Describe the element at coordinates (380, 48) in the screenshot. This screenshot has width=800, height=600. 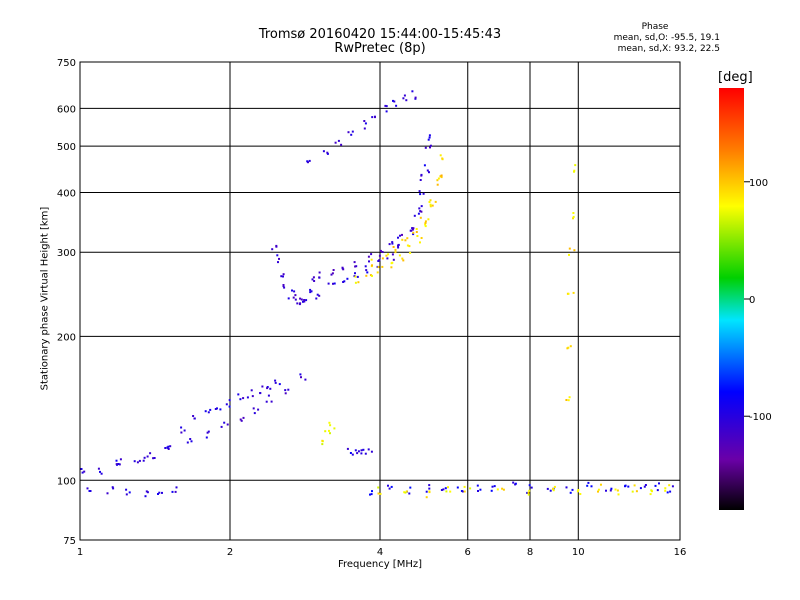
I see `chart-subtitle: RwPretec (8p)` at that location.